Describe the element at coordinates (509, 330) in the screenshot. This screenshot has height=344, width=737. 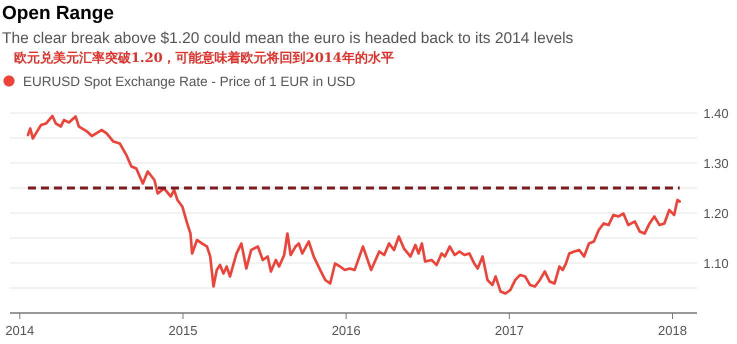
I see `x-tick-label: 2017` at that location.